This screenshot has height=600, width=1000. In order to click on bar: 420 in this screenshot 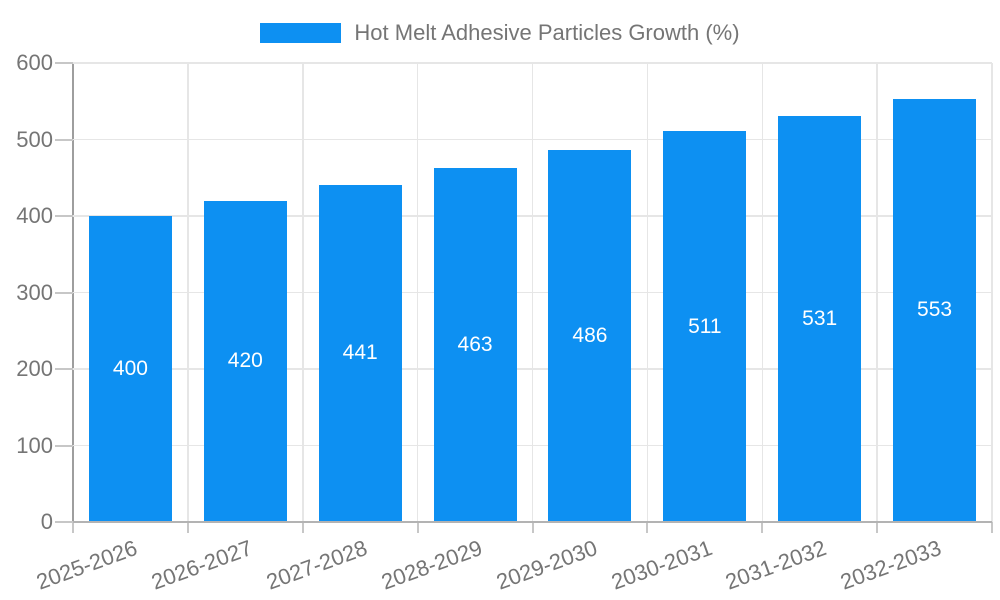, I will do `click(245, 361)`.